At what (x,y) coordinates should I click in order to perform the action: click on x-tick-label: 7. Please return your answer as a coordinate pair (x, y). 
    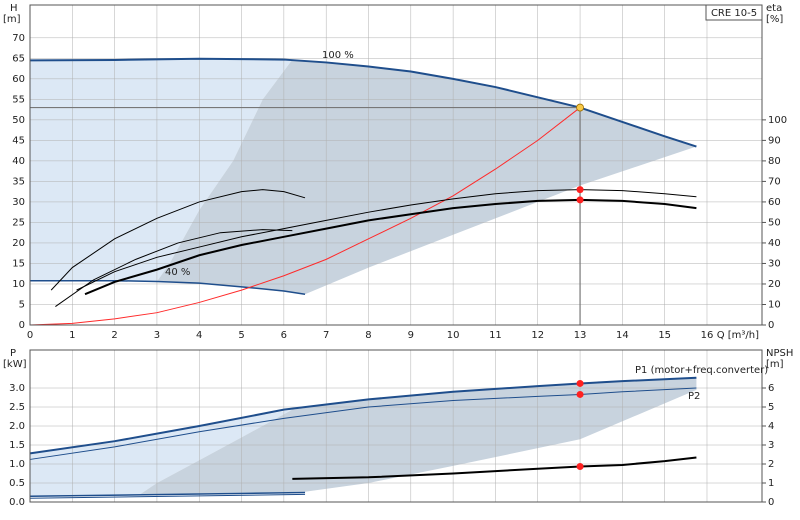
    Looking at the image, I should click on (326, 335).